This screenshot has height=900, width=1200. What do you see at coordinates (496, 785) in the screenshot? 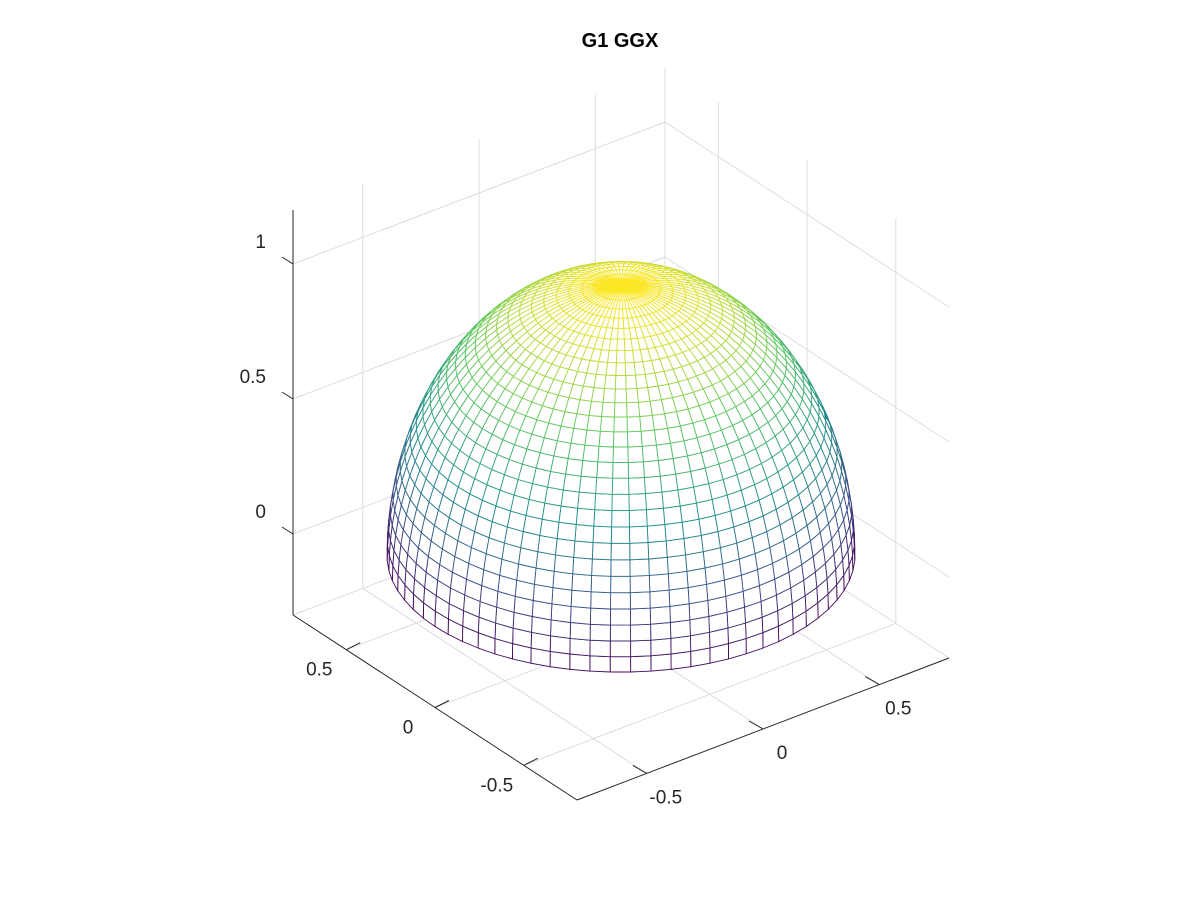
I see `y-tick-label: -0.5` at bounding box center [496, 785].